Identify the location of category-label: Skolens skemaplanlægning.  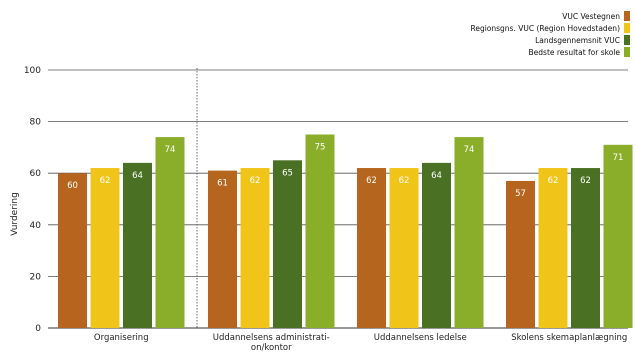
(569, 338).